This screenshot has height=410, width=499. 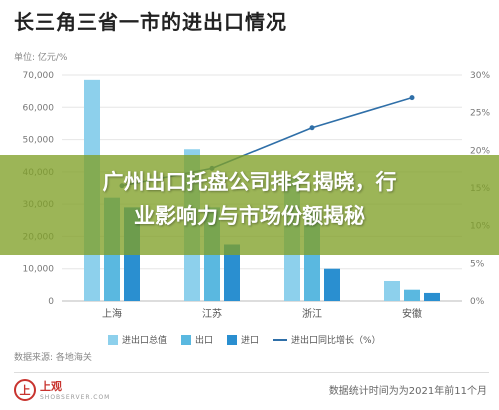 I want to click on category-label: 安徽, so click(x=412, y=313).